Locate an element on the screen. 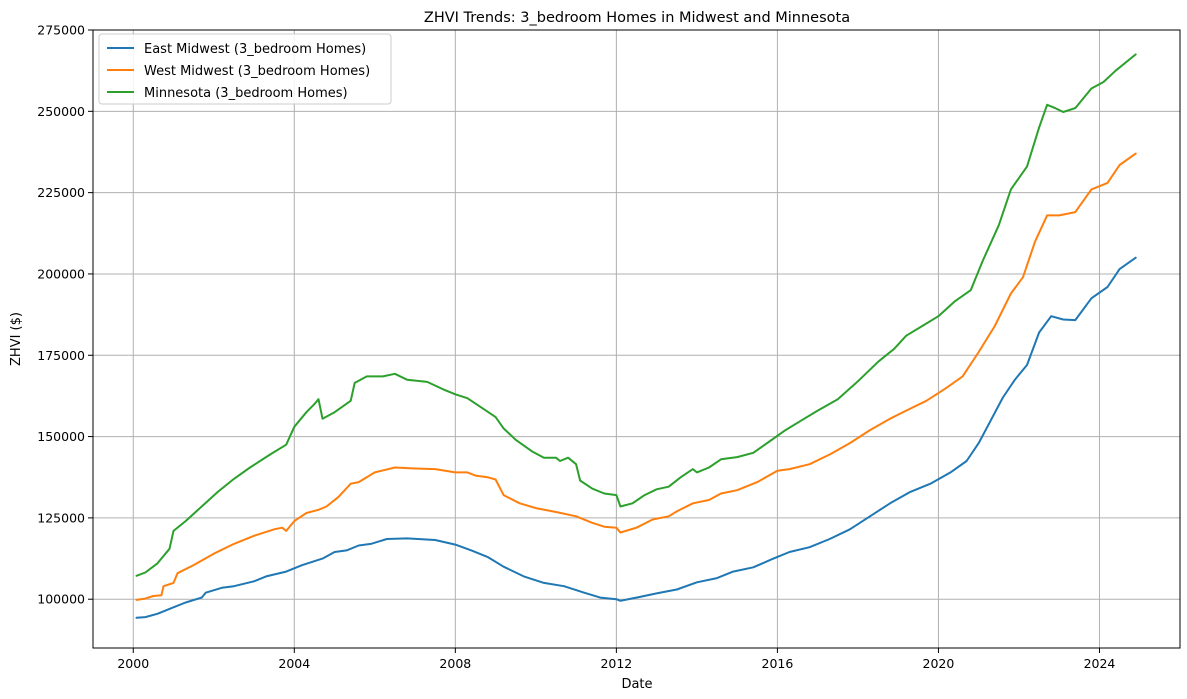 The image size is (1187, 699). x-tick-label: 2020 is located at coordinates (939, 663).